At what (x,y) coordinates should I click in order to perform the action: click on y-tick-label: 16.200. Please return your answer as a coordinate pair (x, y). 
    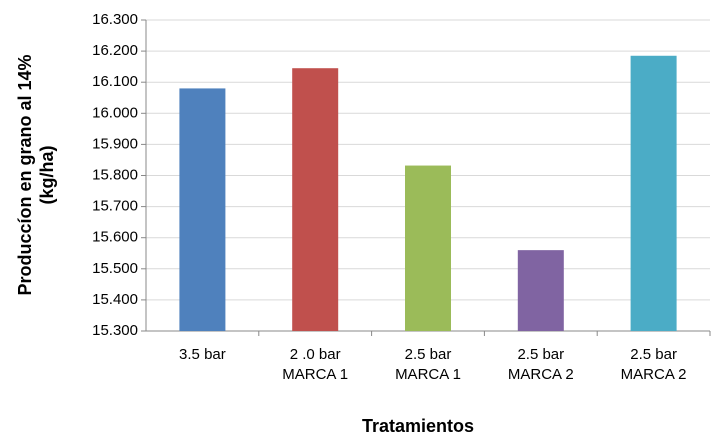
    Looking at the image, I should click on (115, 50).